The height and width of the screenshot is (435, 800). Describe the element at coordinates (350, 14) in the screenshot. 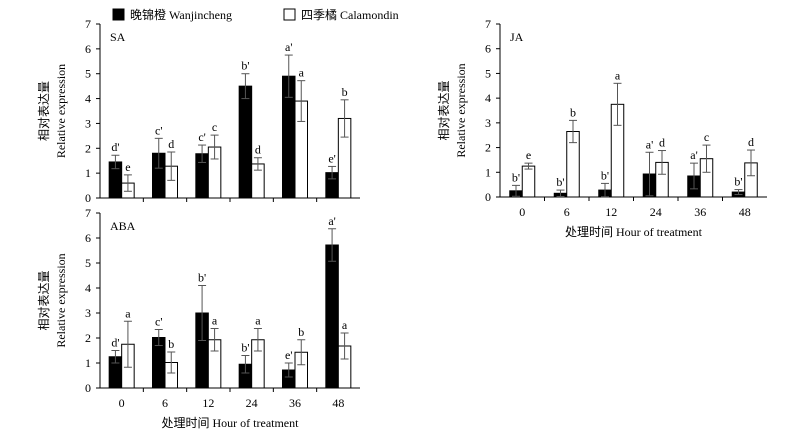

I see `legend-label-calamondin: 四季橘 Calamondin` at that location.